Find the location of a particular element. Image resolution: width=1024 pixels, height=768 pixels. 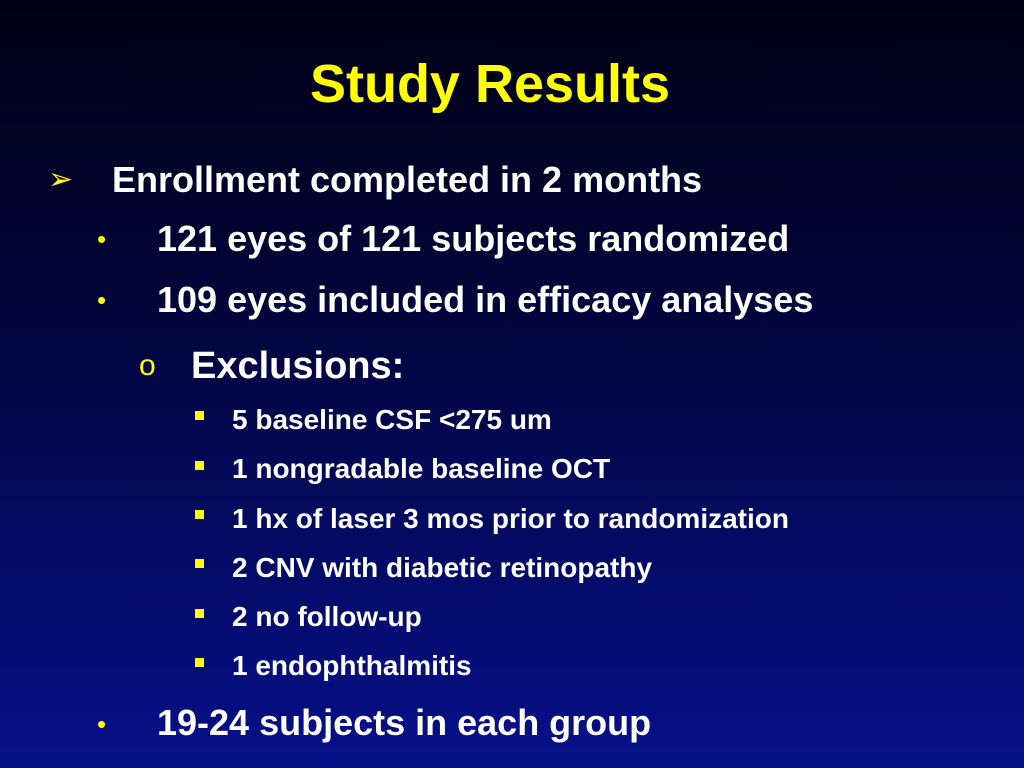

bullet-enrollment: Enrollment completed in 2 months is located at coordinates (407, 179).